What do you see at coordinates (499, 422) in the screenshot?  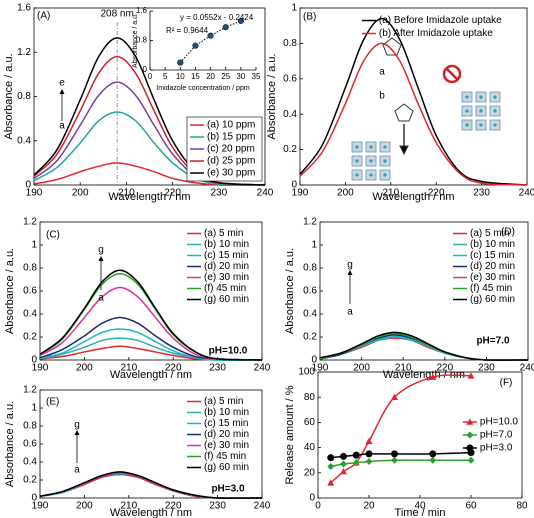 I see `legend-label: pH=10.0` at bounding box center [499, 422].